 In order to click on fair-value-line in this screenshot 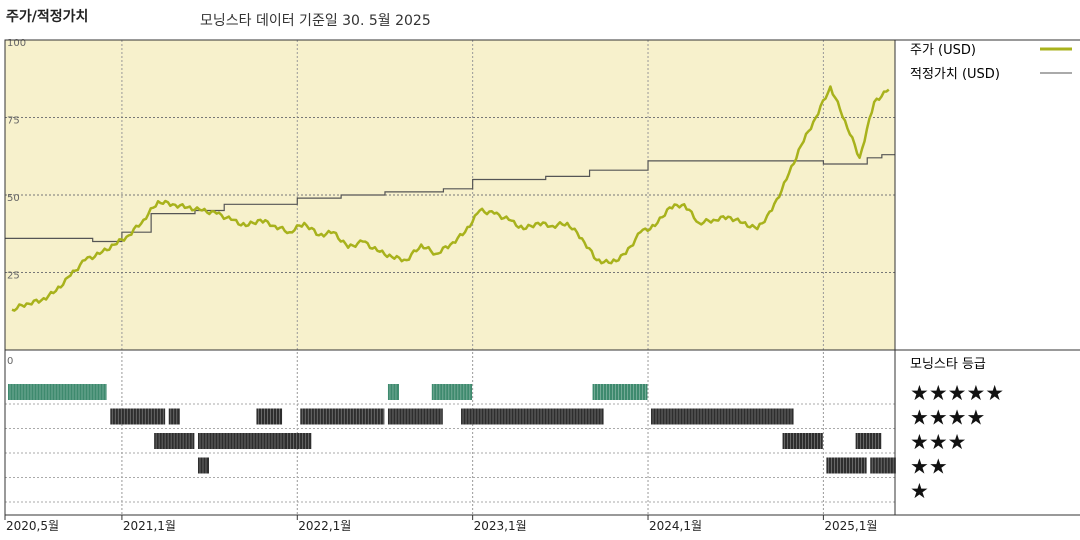, I will do `click(450, 198)`.